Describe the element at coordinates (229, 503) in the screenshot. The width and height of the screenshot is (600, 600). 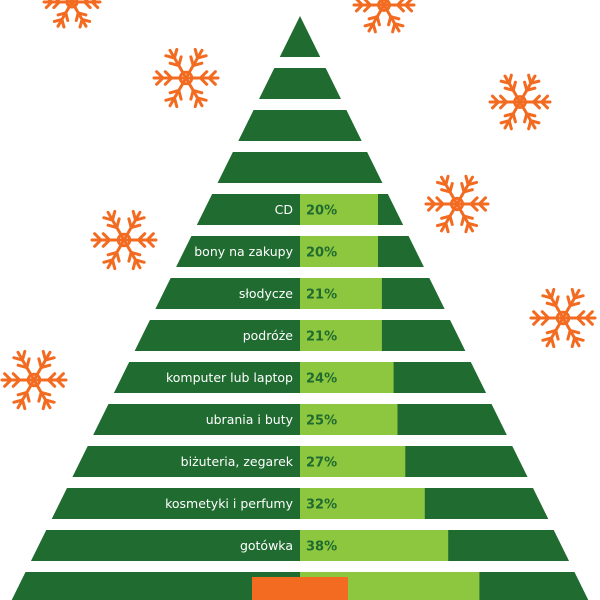
I see `category-label-kosmetyki-i-perfumy: kosmetyki i perfumy` at that location.